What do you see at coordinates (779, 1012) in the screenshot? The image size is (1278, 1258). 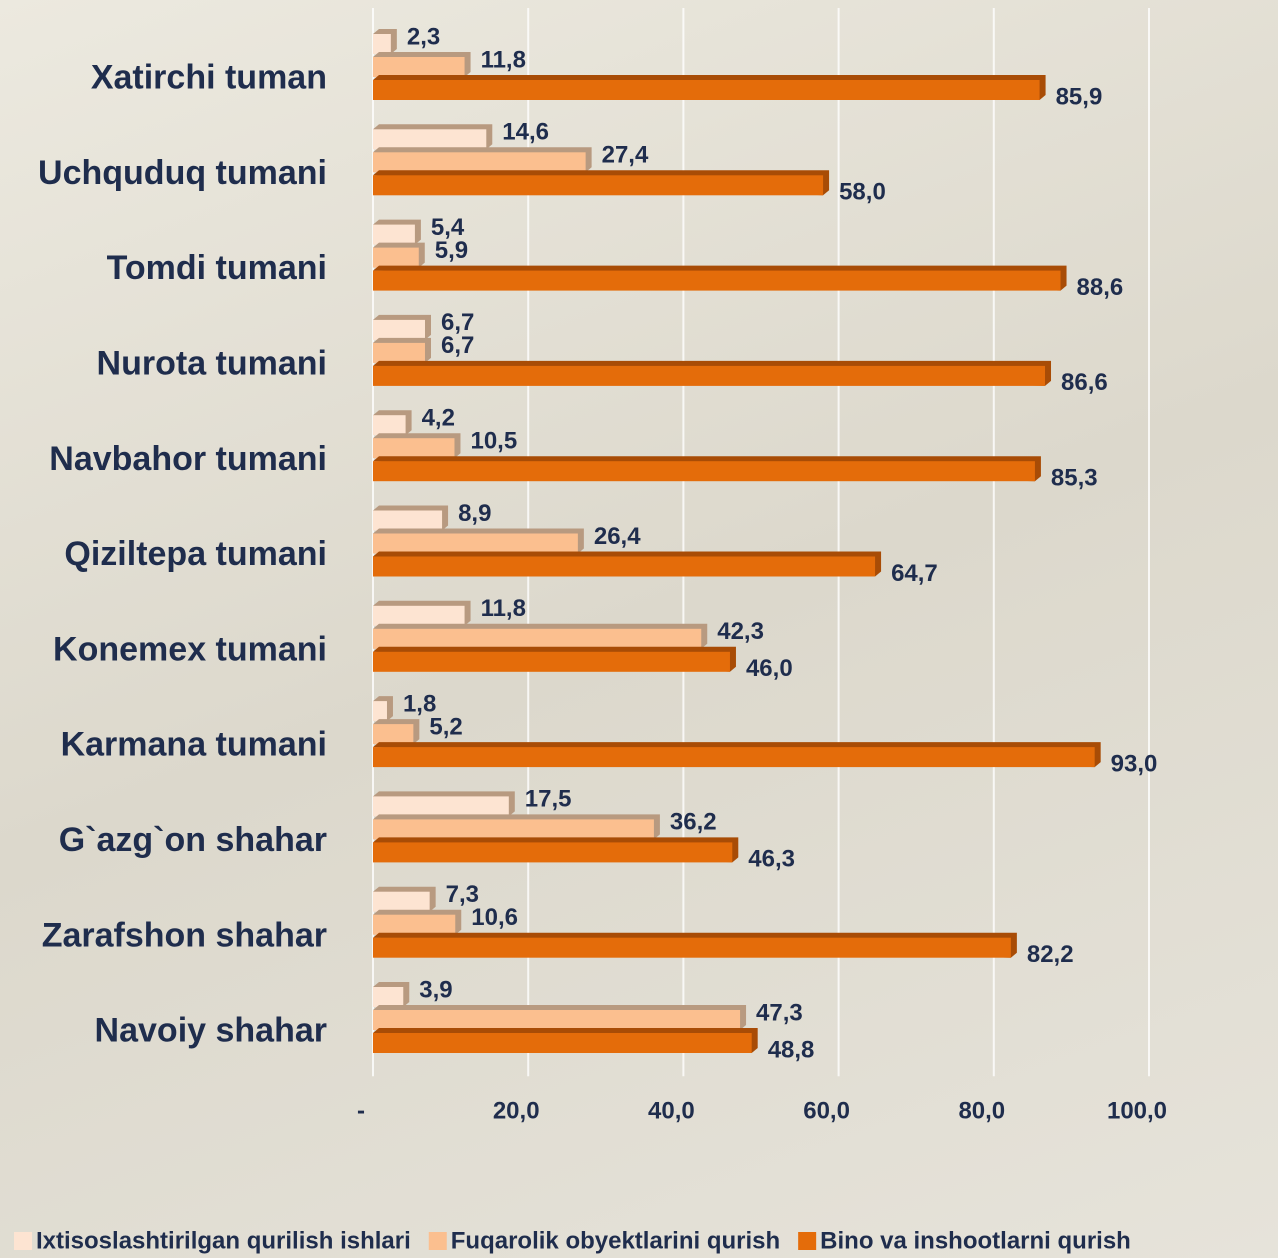 I see `value-label: 47,3` at bounding box center [779, 1012].